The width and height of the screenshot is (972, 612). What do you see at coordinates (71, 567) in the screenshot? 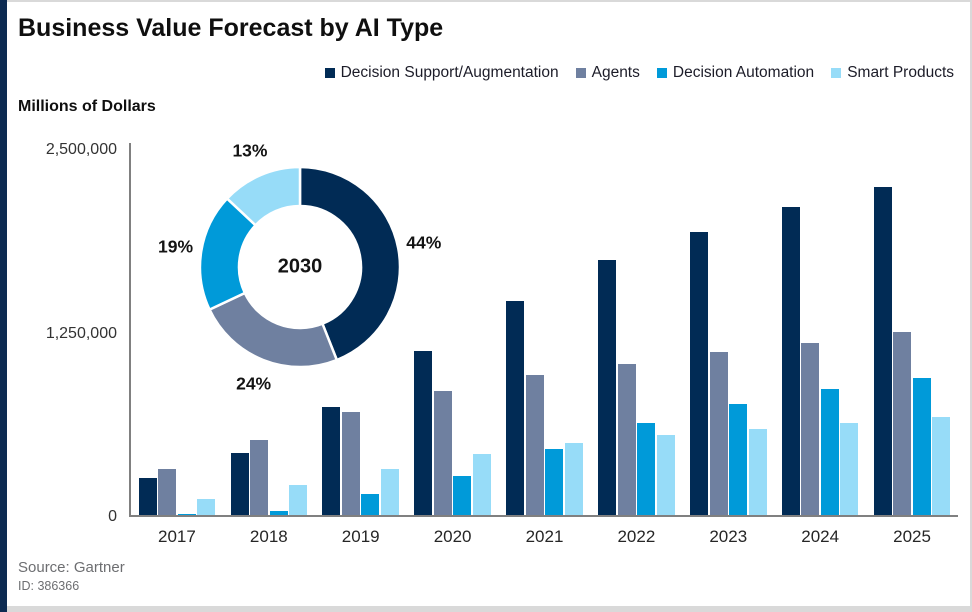
I see `source-text: Source: Gartner` at bounding box center [71, 567].